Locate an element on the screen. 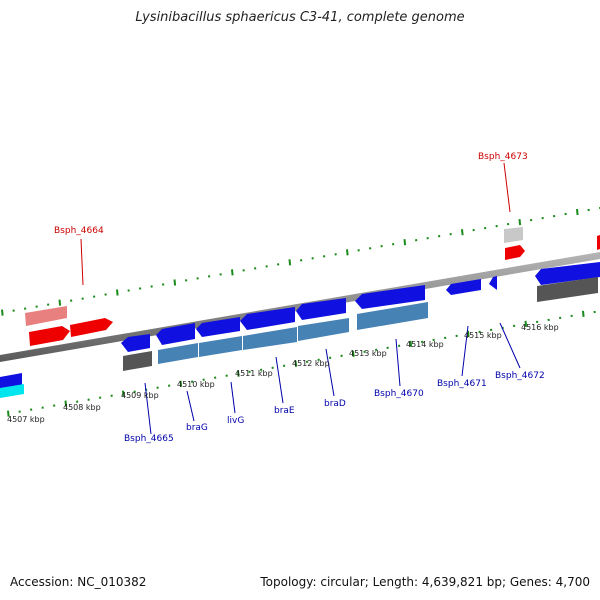 The width and height of the screenshot is (600, 600). gene-label-brae: braE is located at coordinates (284, 411).